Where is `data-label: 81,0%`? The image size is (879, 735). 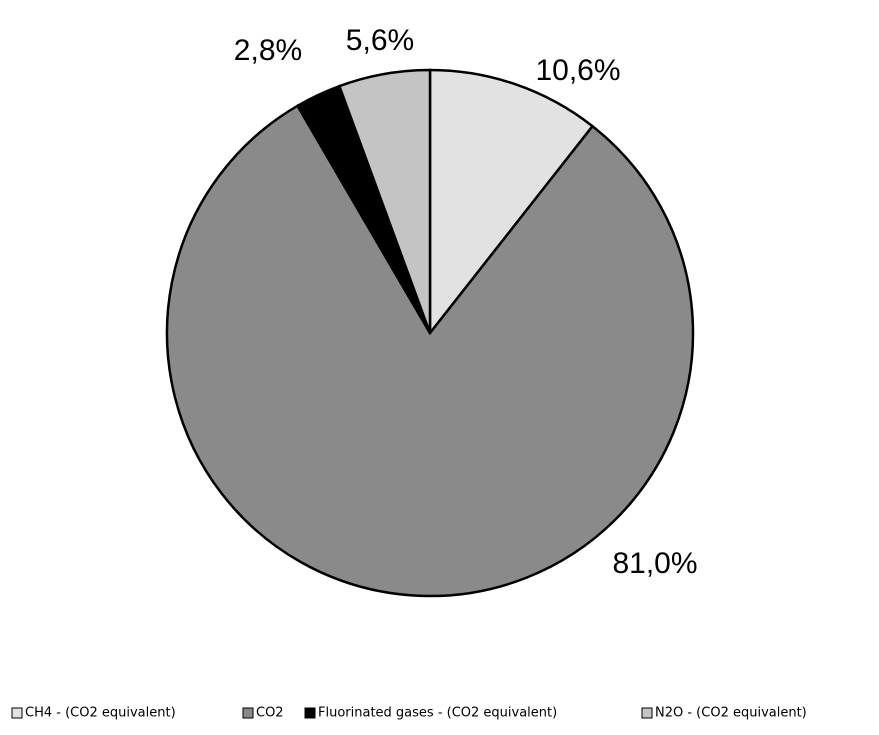
data-label: 81,0% is located at coordinates (654, 563).